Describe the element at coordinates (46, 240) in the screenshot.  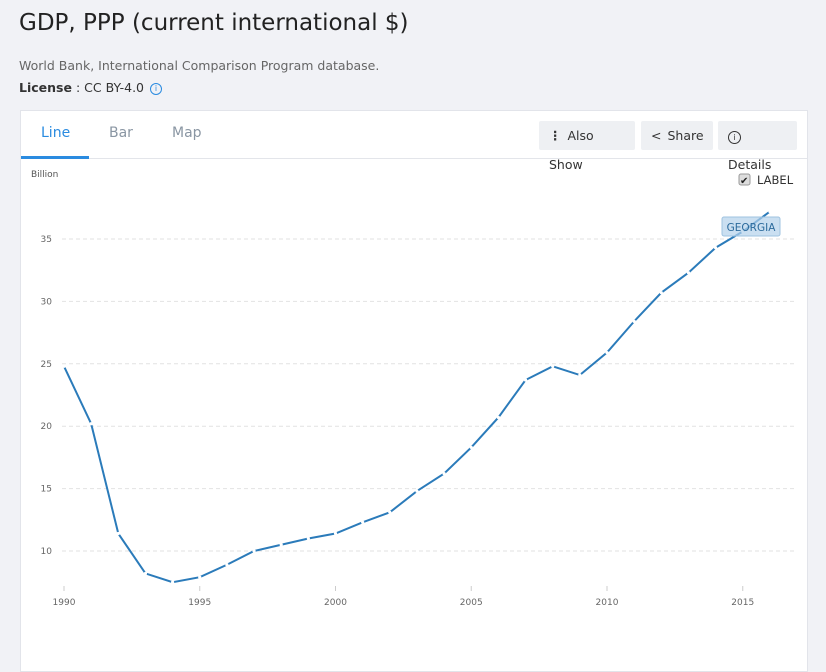
I see `y-tick-label: 35` at that location.